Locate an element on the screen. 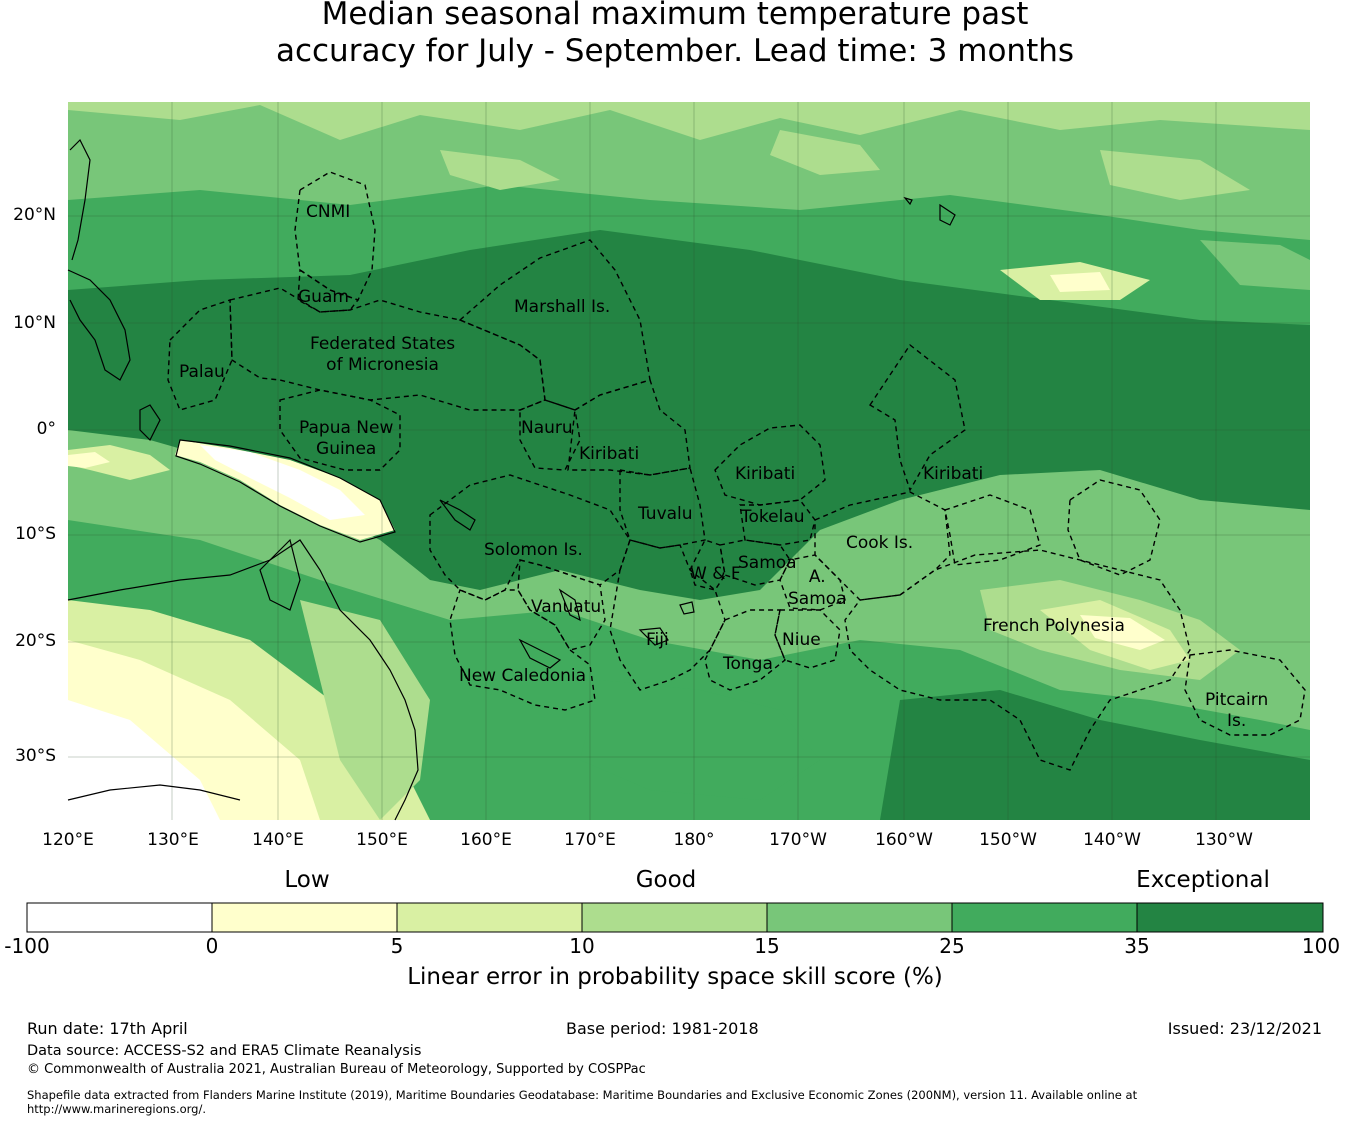  region-label-samoa: Samoa is located at coordinates (767, 563).